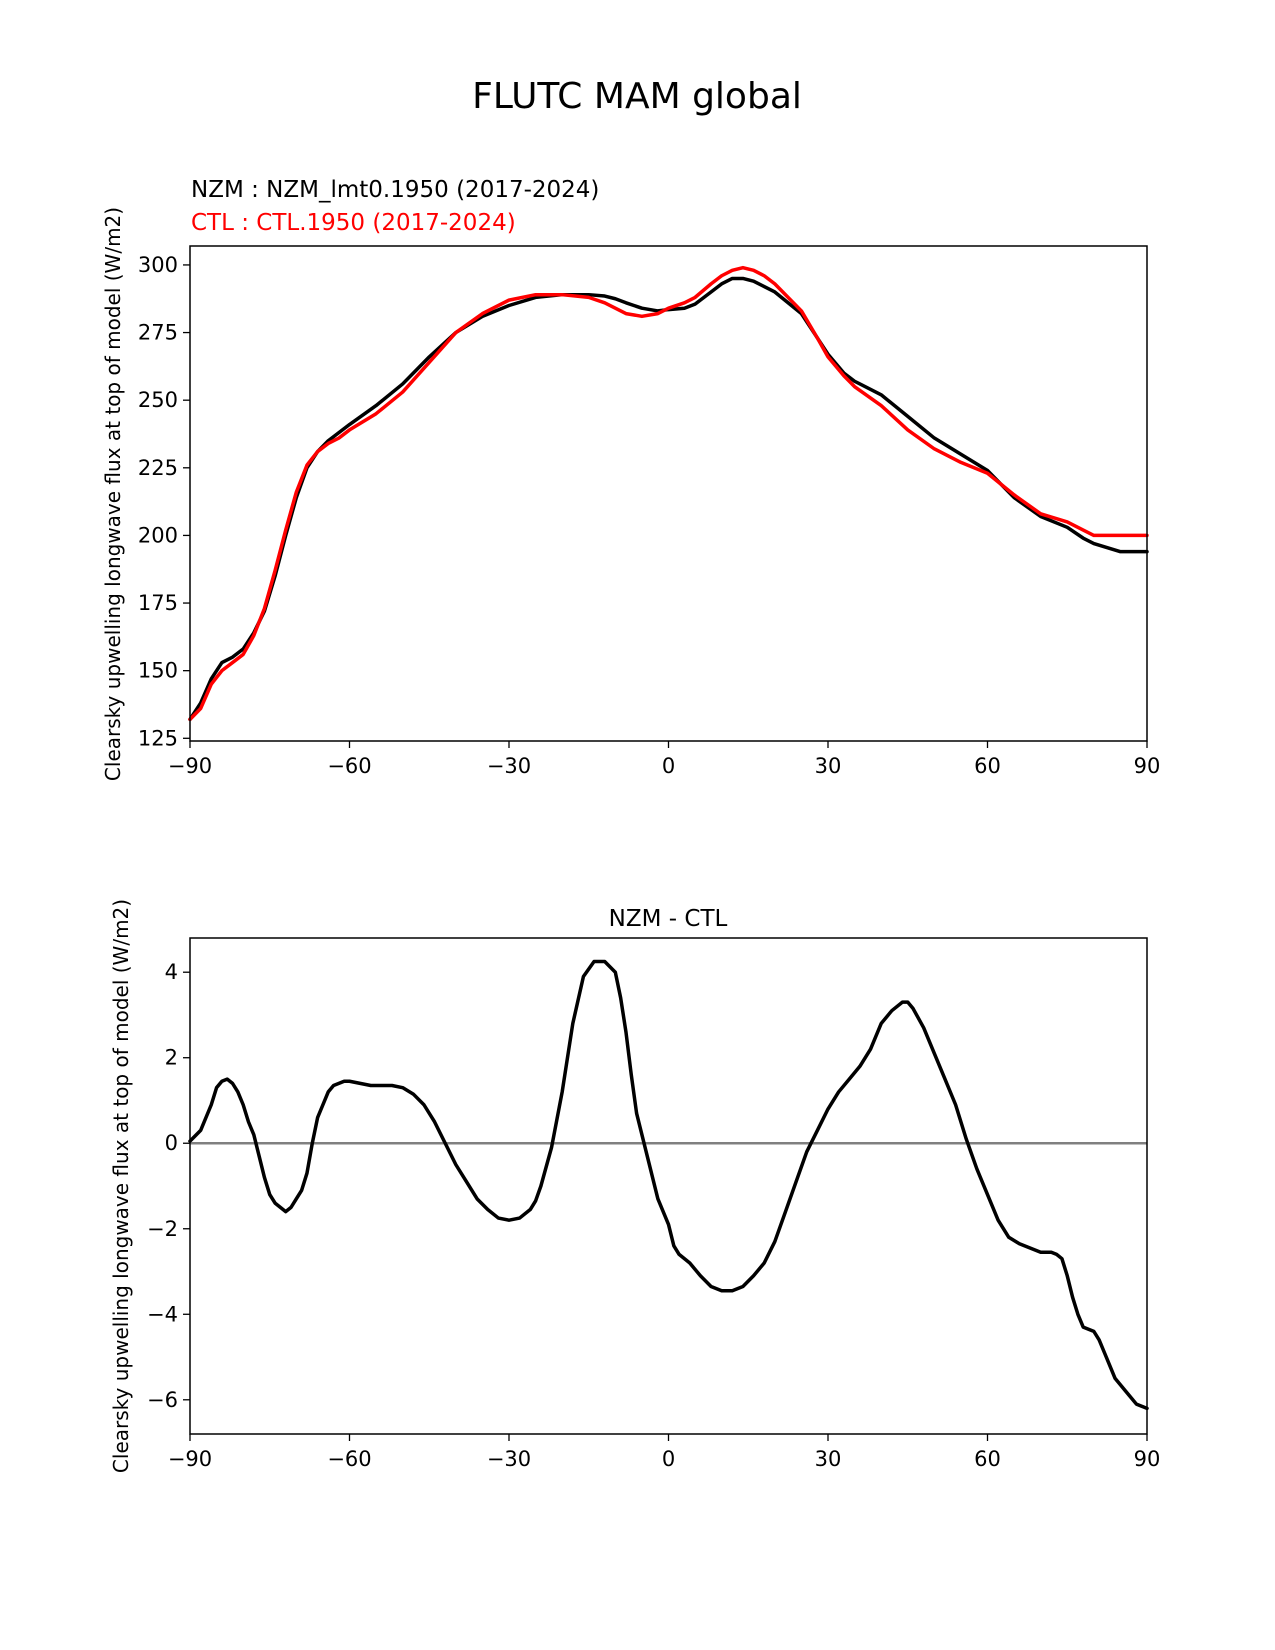  What do you see at coordinates (158, 535) in the screenshot?
I see `p1-y-tick-label: 200` at bounding box center [158, 535].